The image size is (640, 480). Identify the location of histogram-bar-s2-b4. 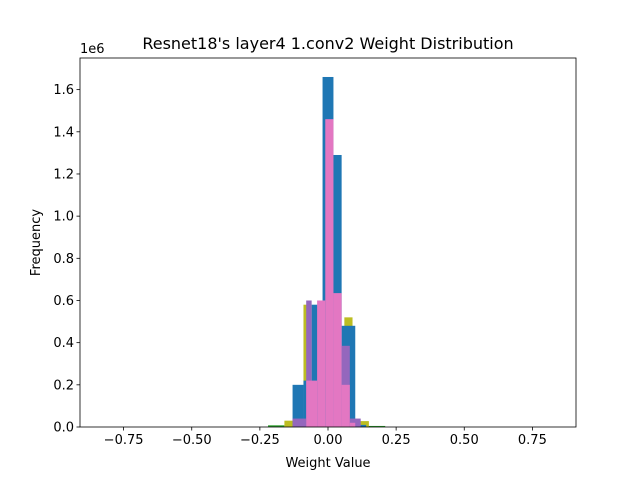
(337, 291).